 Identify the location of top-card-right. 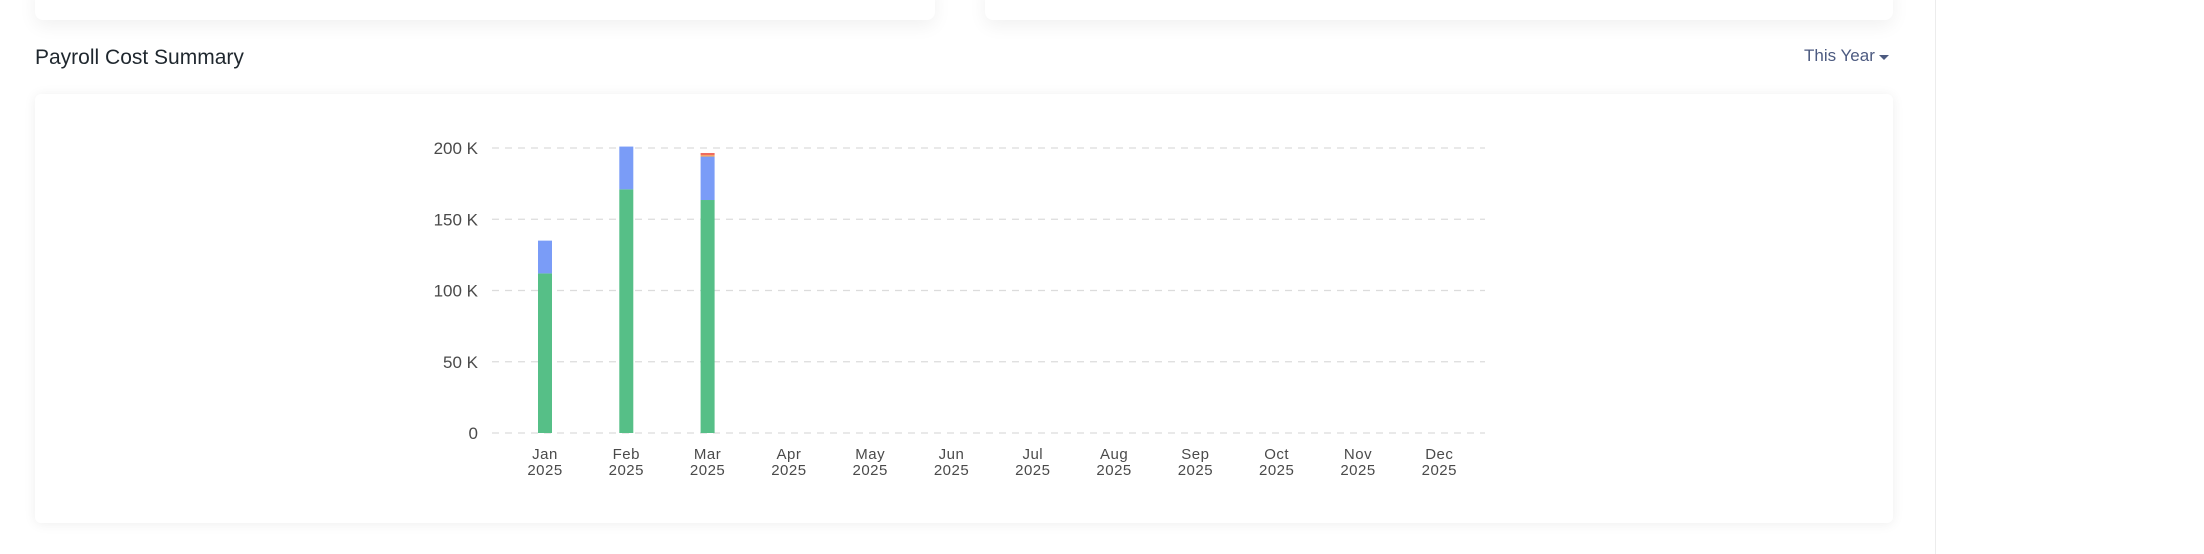
(1439, 10).